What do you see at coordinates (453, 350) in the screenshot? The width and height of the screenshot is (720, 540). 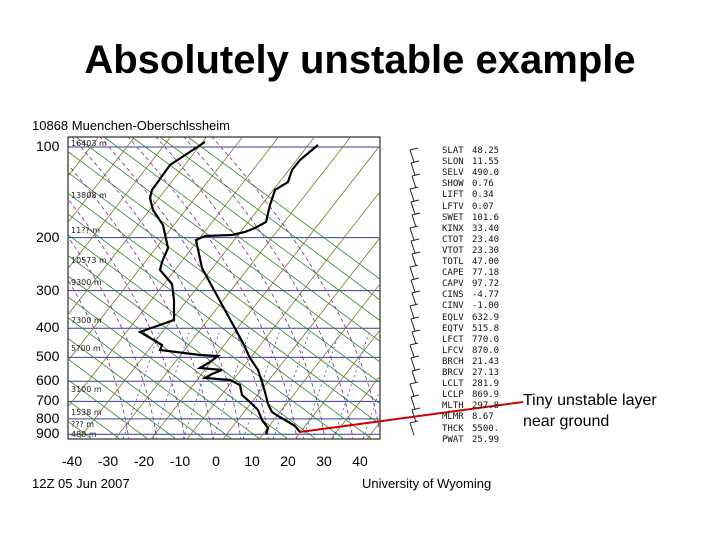 I see `index-key: LFCV` at bounding box center [453, 350].